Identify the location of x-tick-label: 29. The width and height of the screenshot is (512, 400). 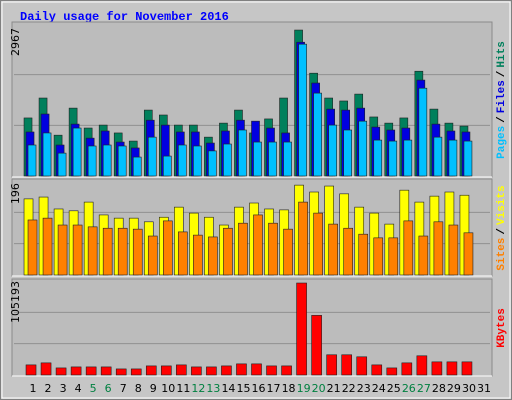
(454, 388).